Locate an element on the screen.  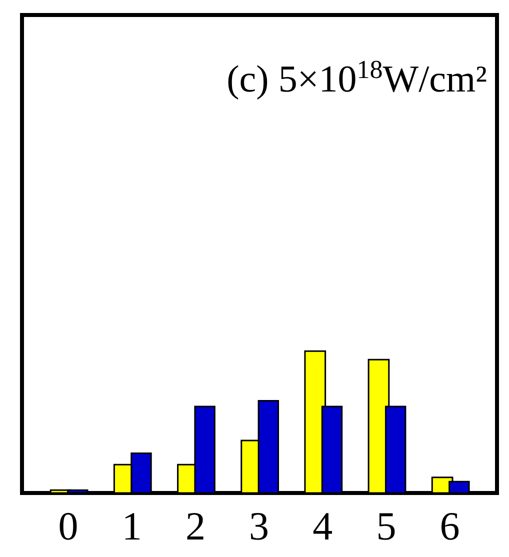
x-tick-label: 4 is located at coordinates (322, 526).